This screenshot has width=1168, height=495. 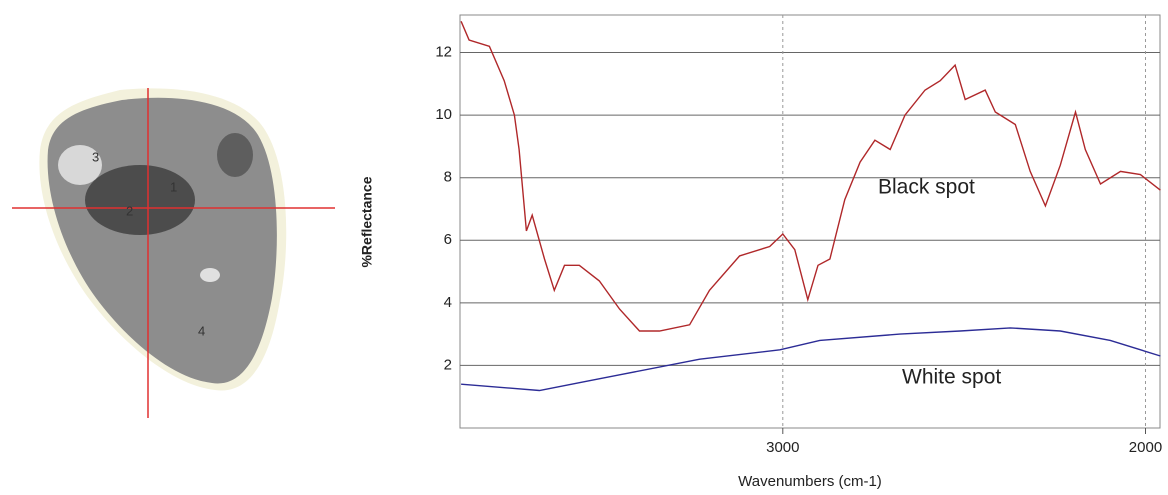 What do you see at coordinates (1145, 447) in the screenshot?
I see `x-tick-label: 2000` at bounding box center [1145, 447].